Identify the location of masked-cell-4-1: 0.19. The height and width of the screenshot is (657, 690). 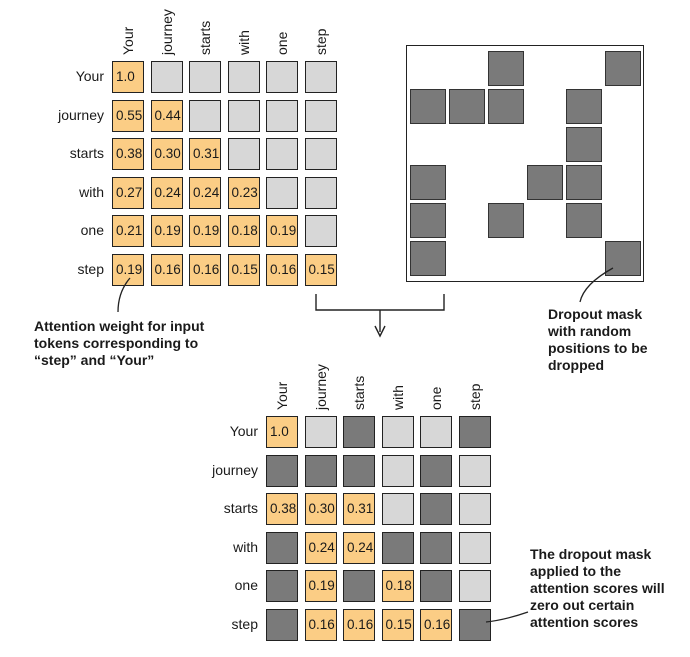
(320, 586).